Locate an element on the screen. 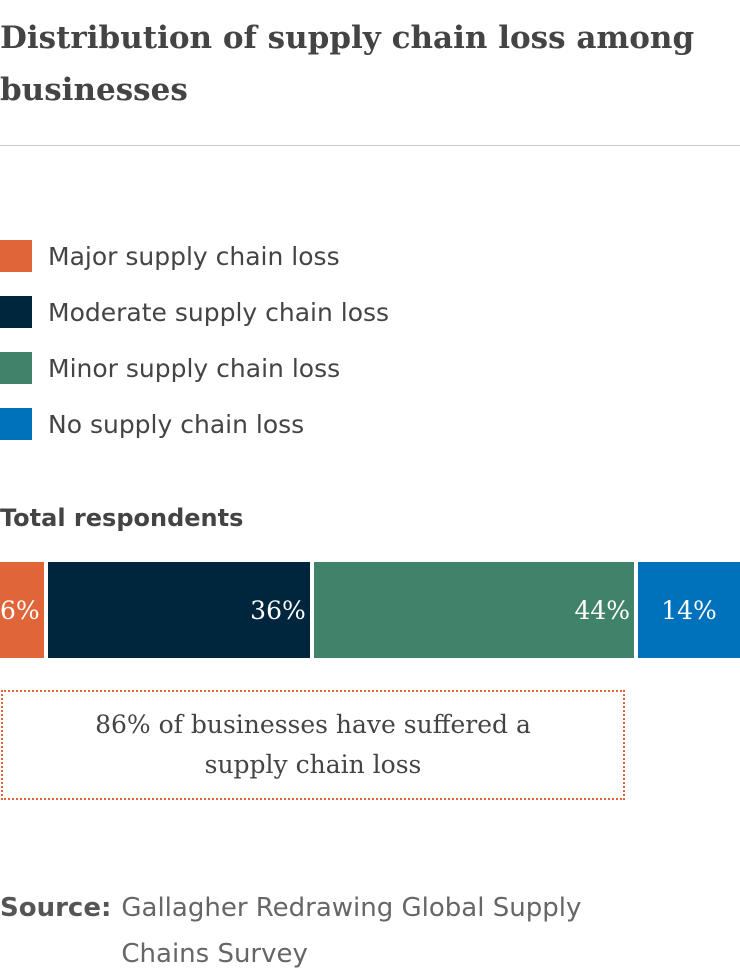  legend-item-none: No supply chain loss is located at coordinates (194, 424).